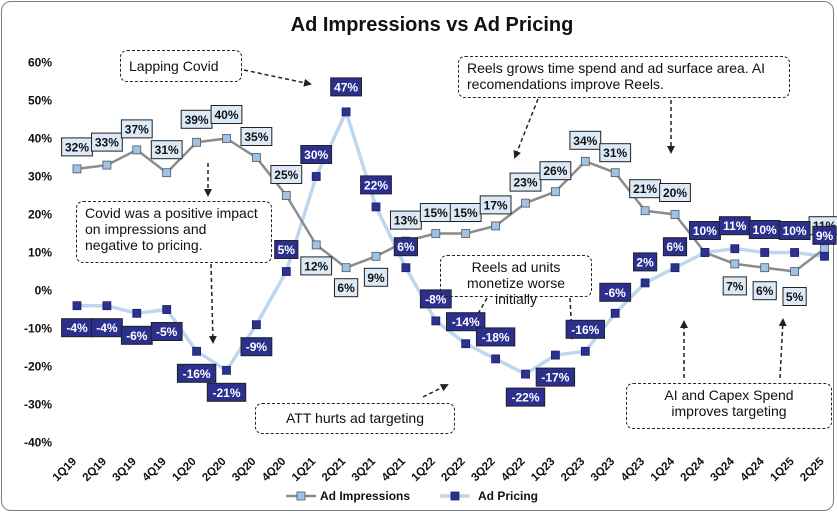 This screenshot has height=514, width=837. I want to click on x-tick-label: 2Q20, so click(214, 470).